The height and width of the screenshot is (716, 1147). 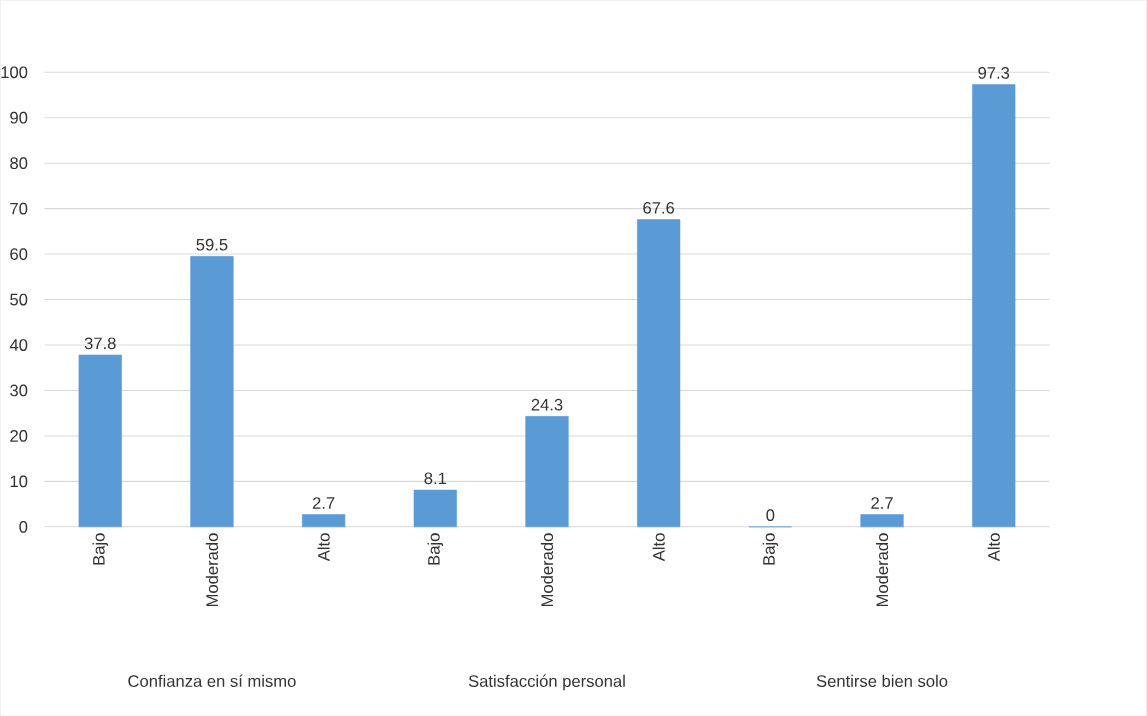 I want to click on data-label: 8.1, so click(x=435, y=478).